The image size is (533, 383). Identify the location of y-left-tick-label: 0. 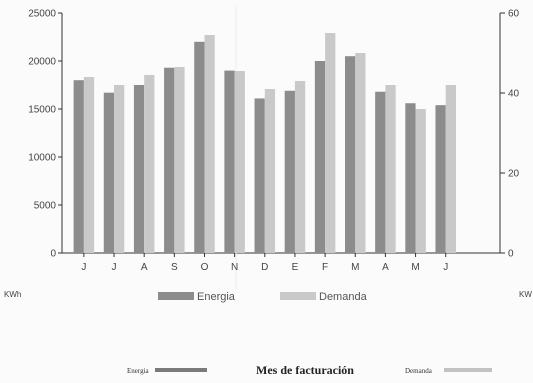
(53, 254).